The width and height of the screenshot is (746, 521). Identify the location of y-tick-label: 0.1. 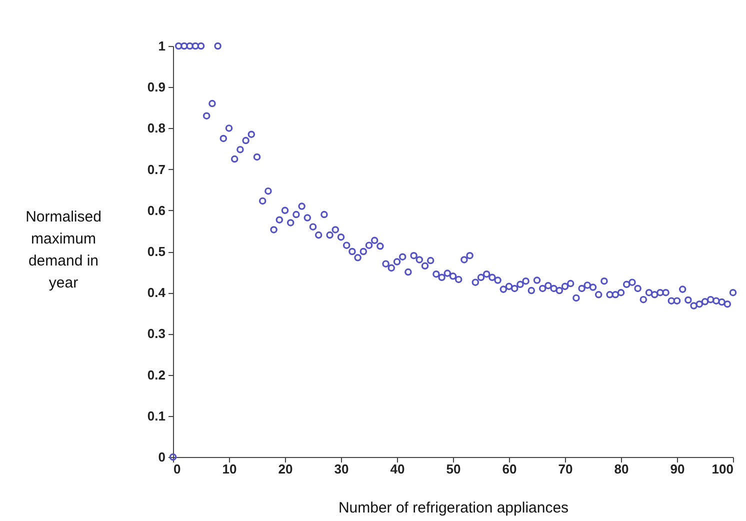
(156, 416).